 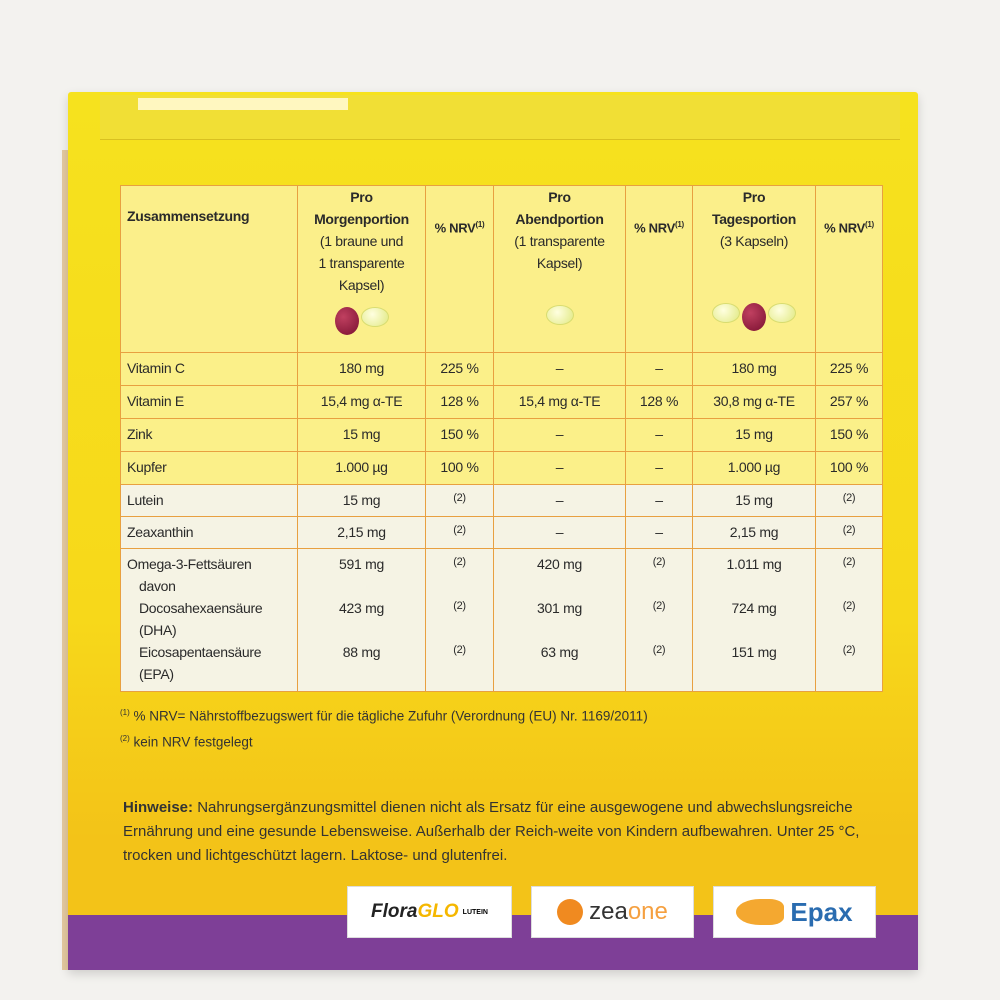 I want to click on cell-name: Zink, so click(x=209, y=435).